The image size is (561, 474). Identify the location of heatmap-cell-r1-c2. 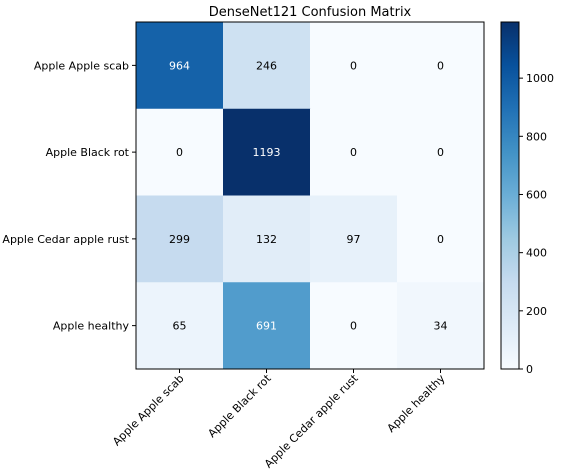
(354, 152).